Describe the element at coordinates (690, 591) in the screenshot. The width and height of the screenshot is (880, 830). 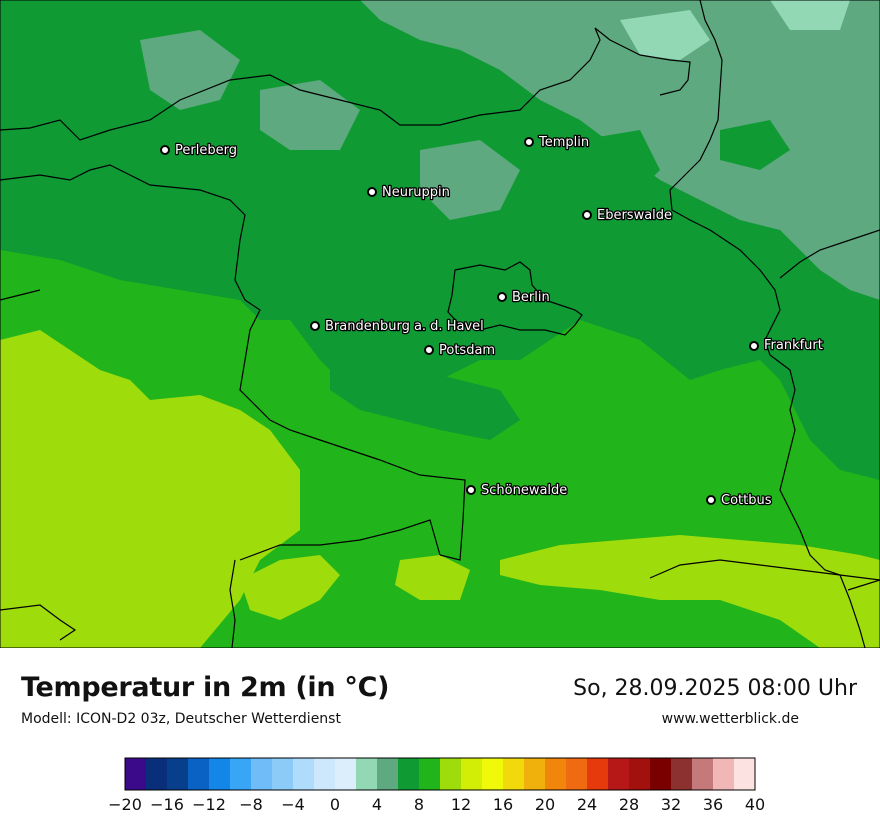
I see `temp-zone-8-10-south` at that location.